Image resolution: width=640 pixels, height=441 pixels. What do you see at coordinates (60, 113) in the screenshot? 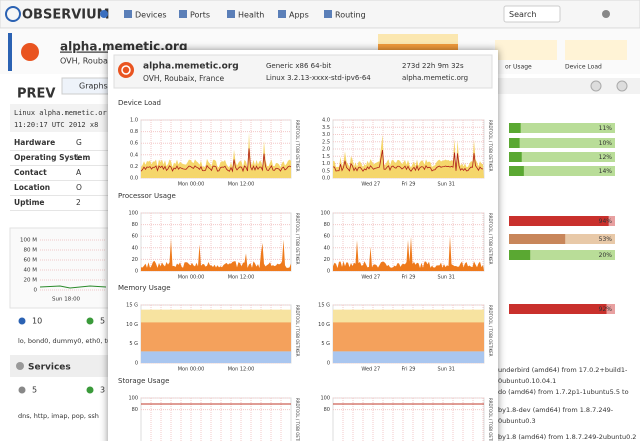
I see `sysdescr: Linux alpha.memetic.or` at bounding box center [60, 113].